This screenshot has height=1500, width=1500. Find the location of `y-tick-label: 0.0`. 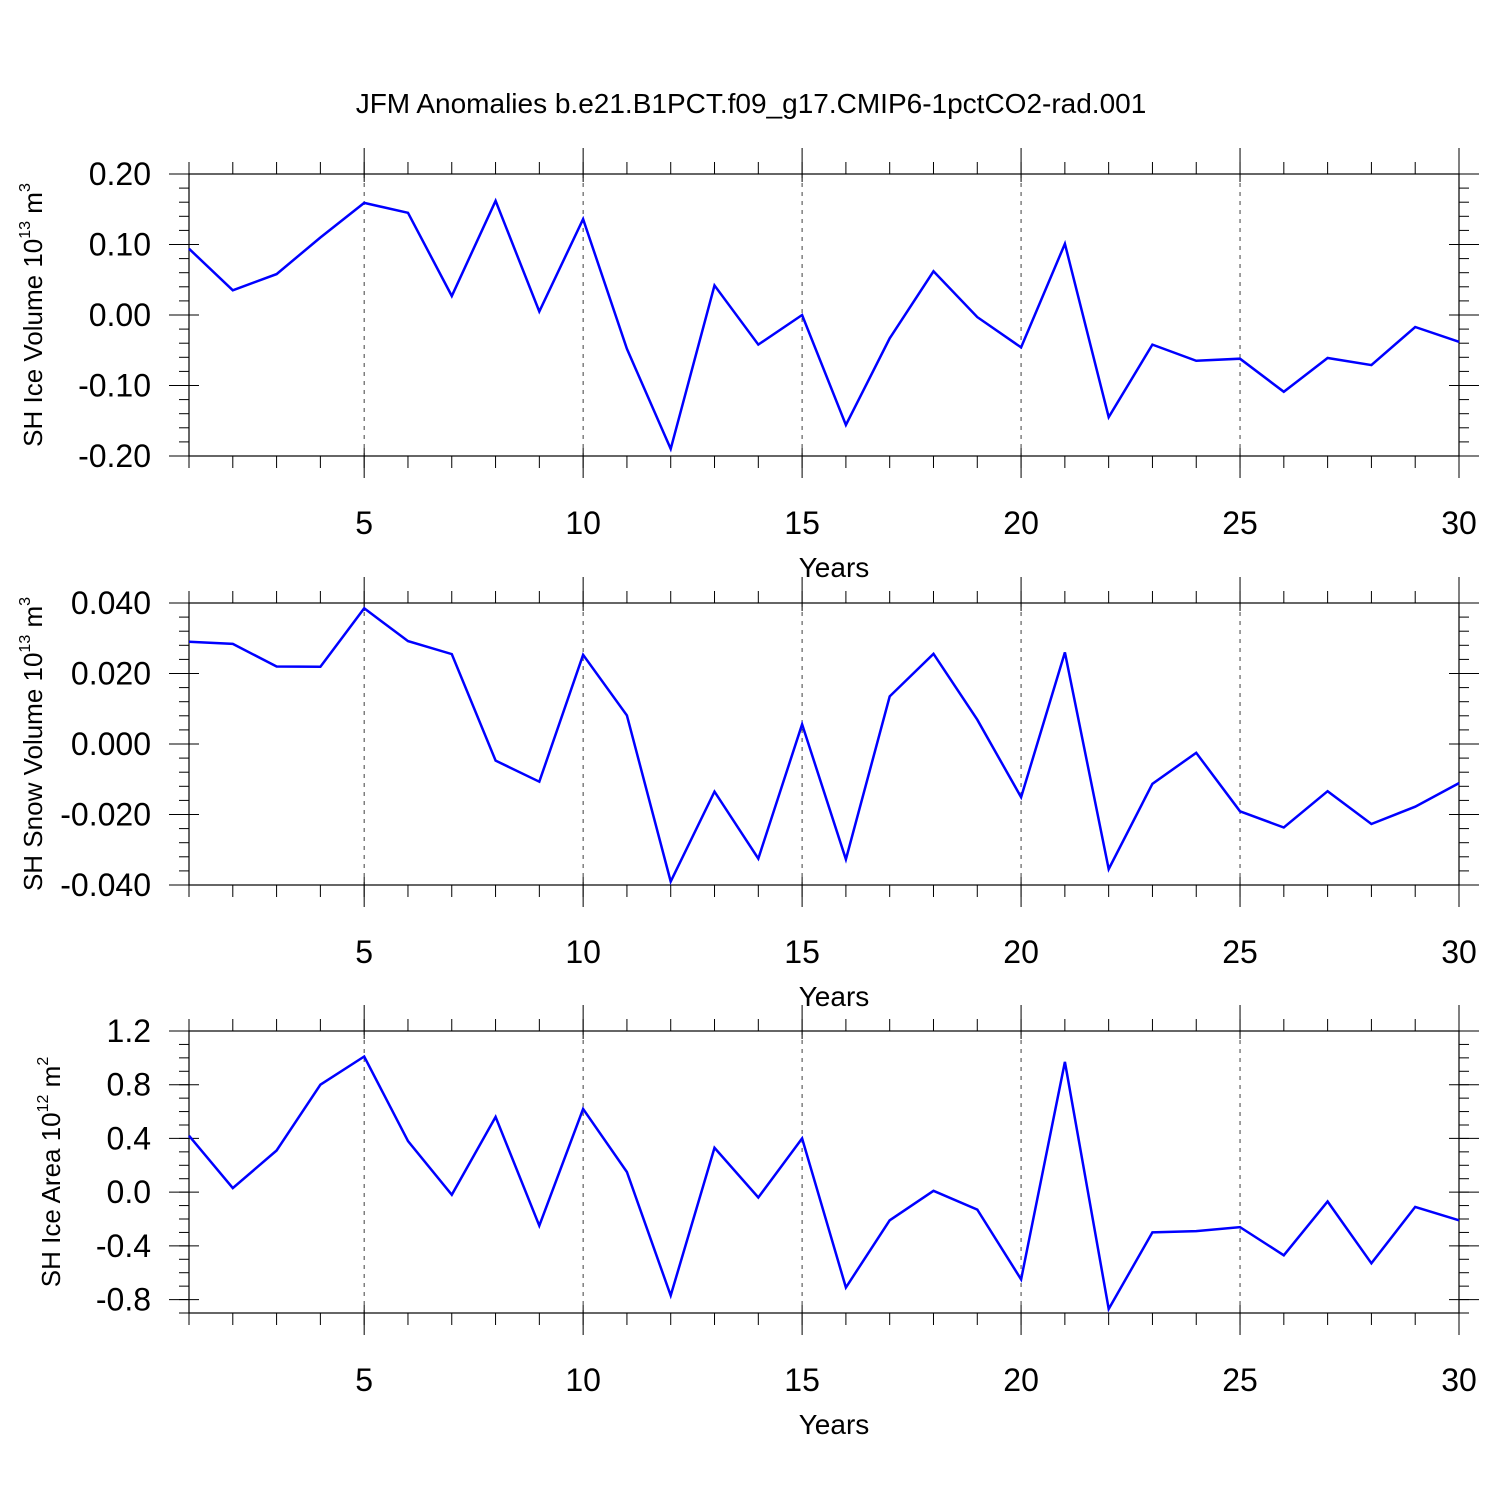

y-tick-label: 0.0 is located at coordinates (129, 1192).